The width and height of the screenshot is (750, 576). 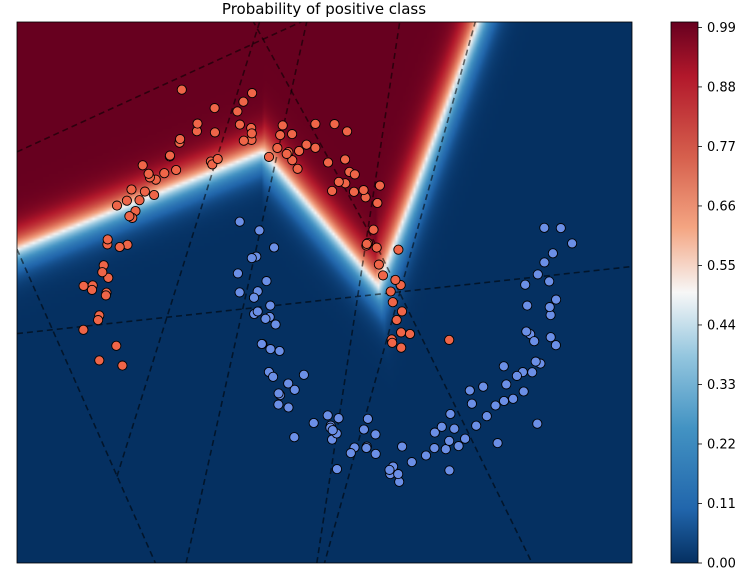 I want to click on colorbar-tick-label: 0.66, so click(x=721, y=206).